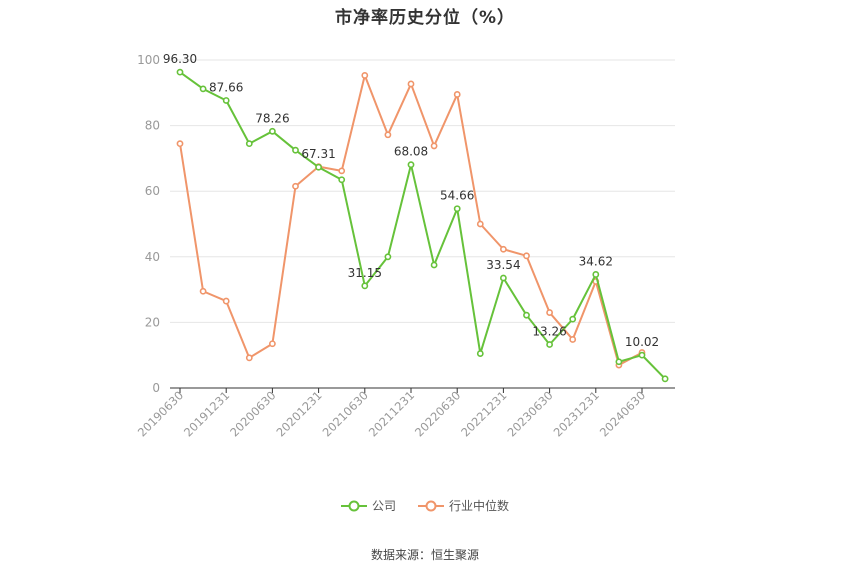  Describe the element at coordinates (383, 506) in the screenshot. I see `legend-company-label: 公司` at that location.